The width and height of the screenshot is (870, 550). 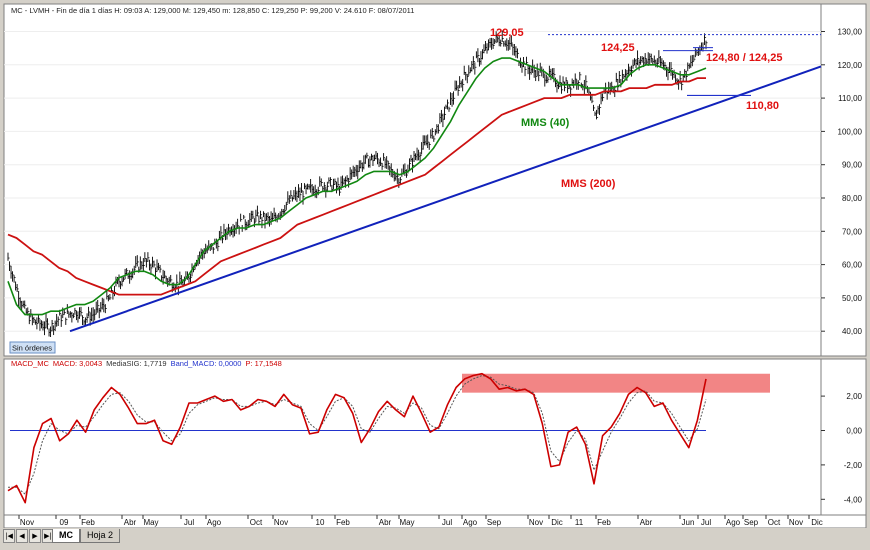 I want to click on label-mms-200: MMS (200), so click(x=588, y=184).